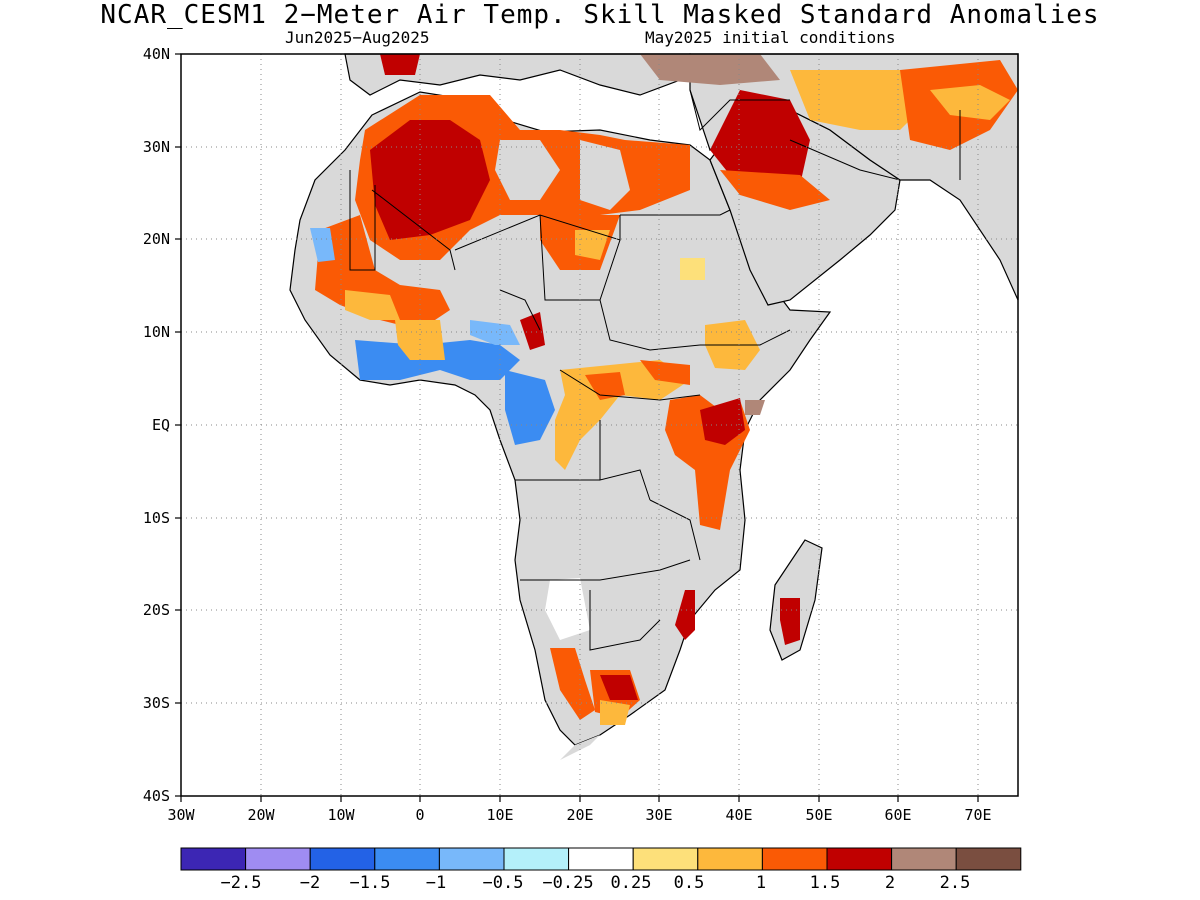 The height and width of the screenshot is (900, 1200). What do you see at coordinates (955, 883) in the screenshot?
I see `colorbar-label: 2.5` at bounding box center [955, 883].